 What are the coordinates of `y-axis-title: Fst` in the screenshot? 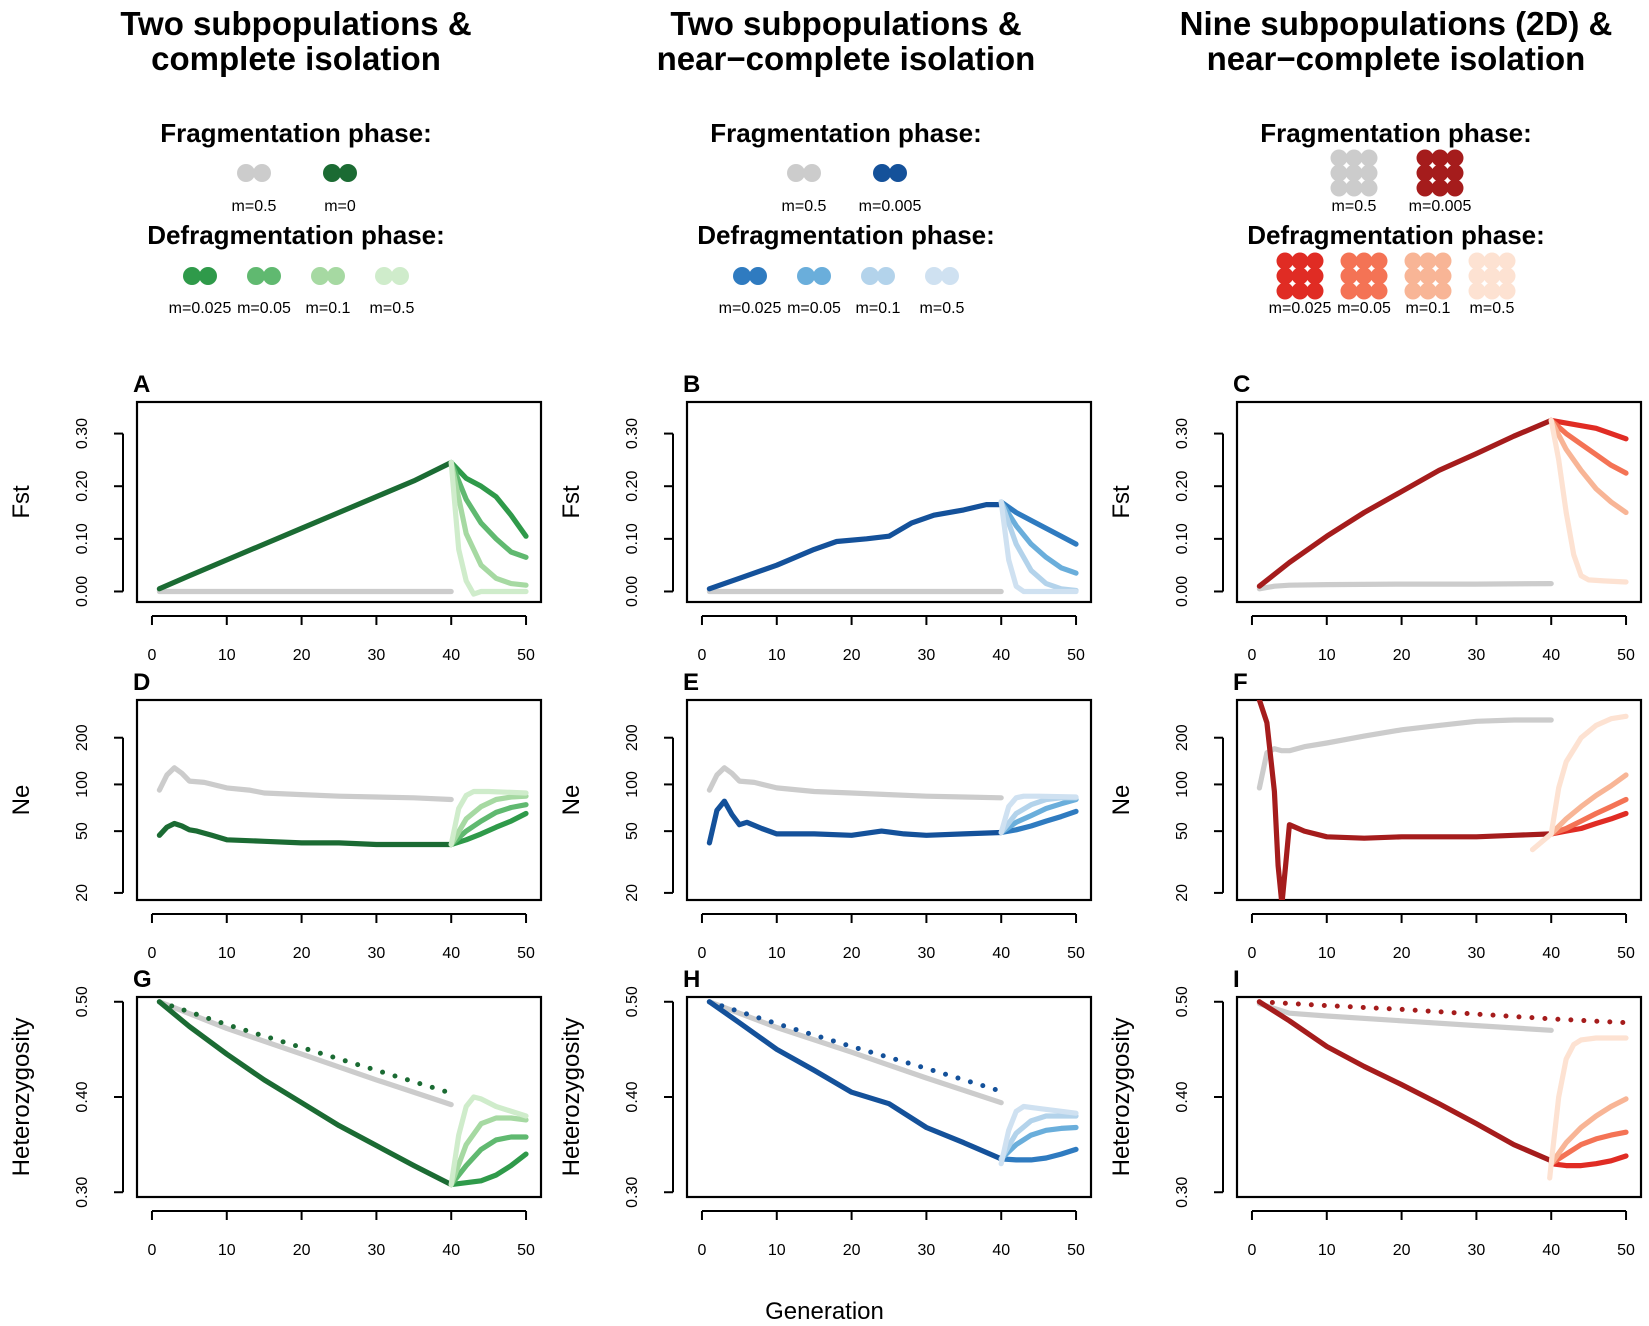 It's located at (571, 502).